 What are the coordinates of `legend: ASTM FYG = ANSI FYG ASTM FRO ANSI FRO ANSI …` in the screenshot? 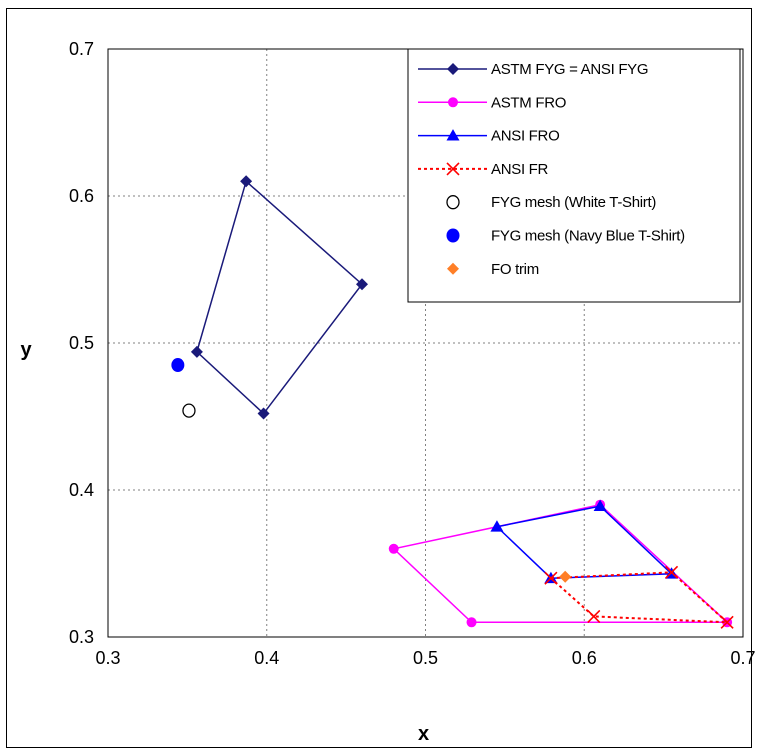 It's located at (574, 175).